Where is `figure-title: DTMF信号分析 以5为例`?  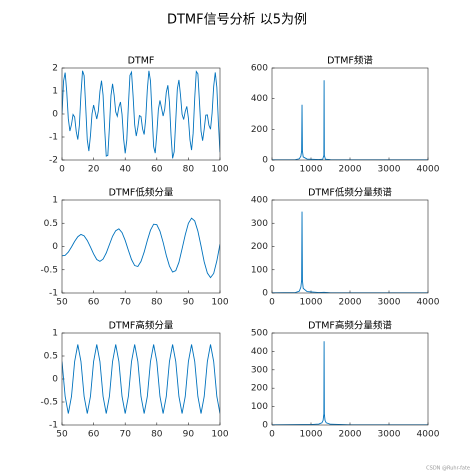
figure-title: DTMF信号分析 以5为例 is located at coordinates (237, 20).